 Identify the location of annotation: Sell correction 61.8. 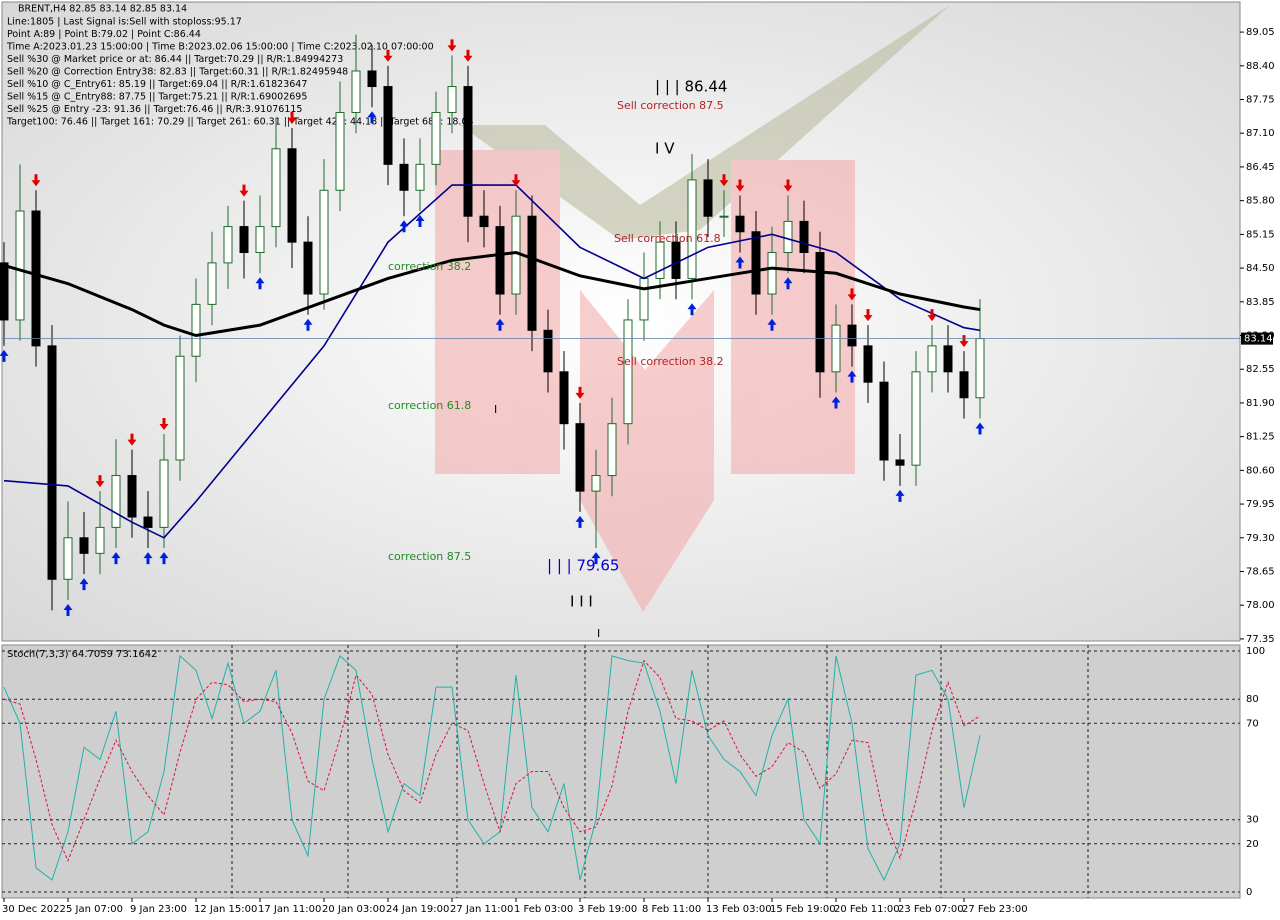
(667, 238).